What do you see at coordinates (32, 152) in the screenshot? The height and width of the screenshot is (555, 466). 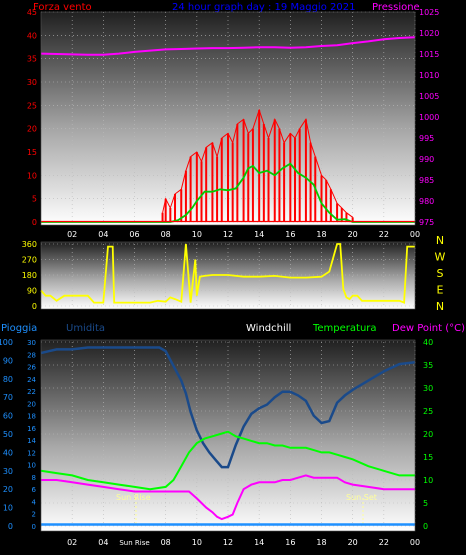 I see `wind-tick-label: 15` at bounding box center [32, 152].